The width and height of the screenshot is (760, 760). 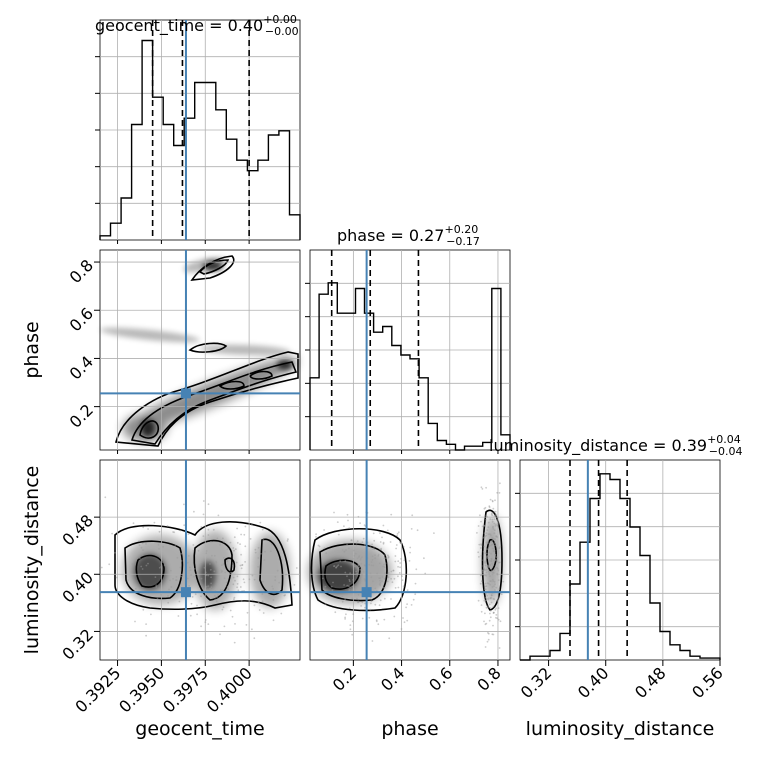 What do you see at coordinates (77, 530) in the screenshot?
I see `y-tick-label: 0.48` at bounding box center [77, 530].